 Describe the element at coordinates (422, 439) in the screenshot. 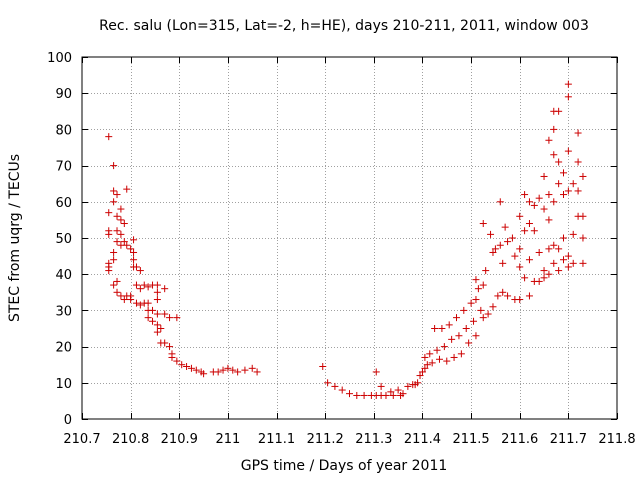

I see `x-tick-label: 211.4` at that location.